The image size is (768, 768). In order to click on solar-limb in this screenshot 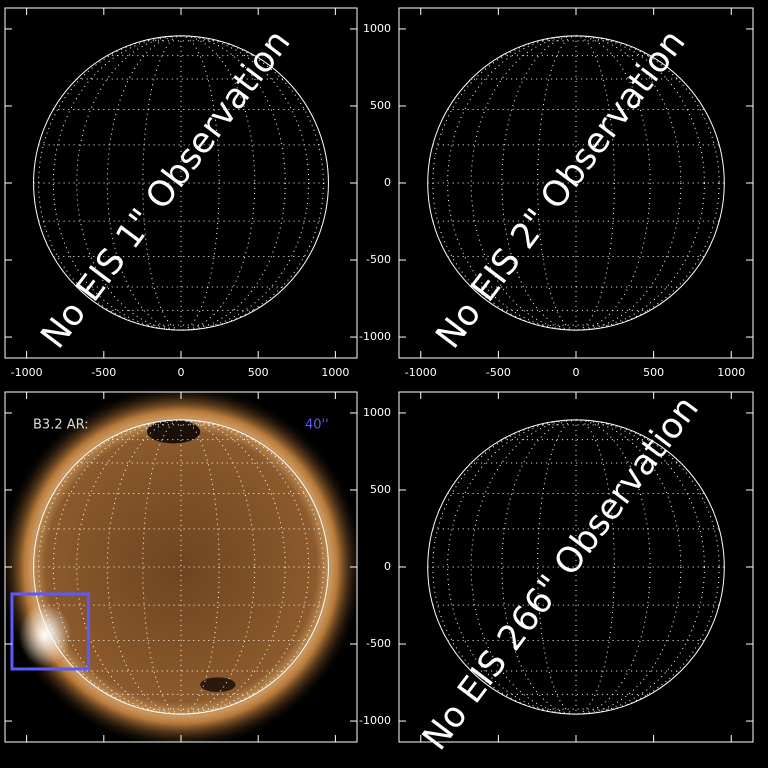, I will do `click(181, 183)`.